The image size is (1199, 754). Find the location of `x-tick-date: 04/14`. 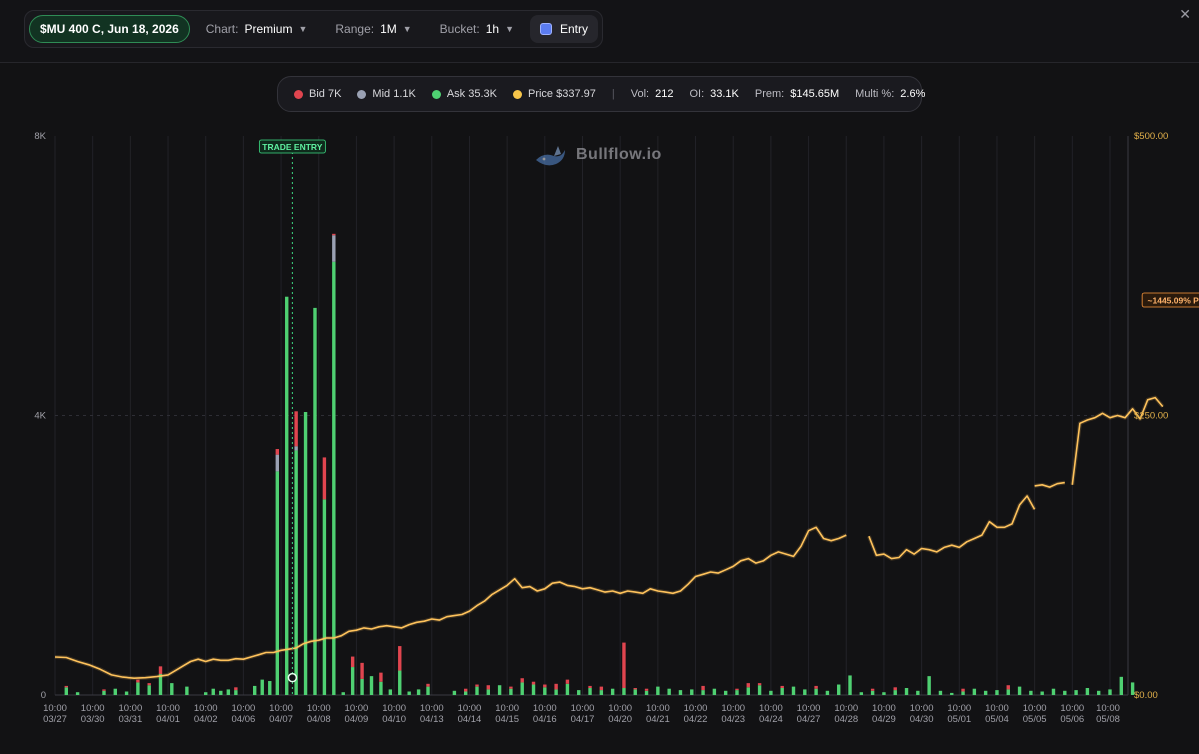

x-tick-date: 04/14 is located at coordinates (470, 719).